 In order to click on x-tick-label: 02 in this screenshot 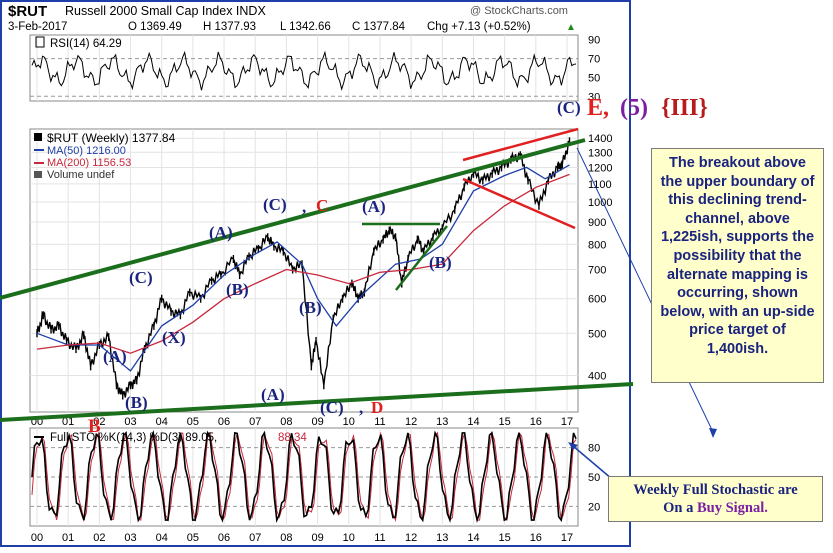, I will do `click(99, 422)`.